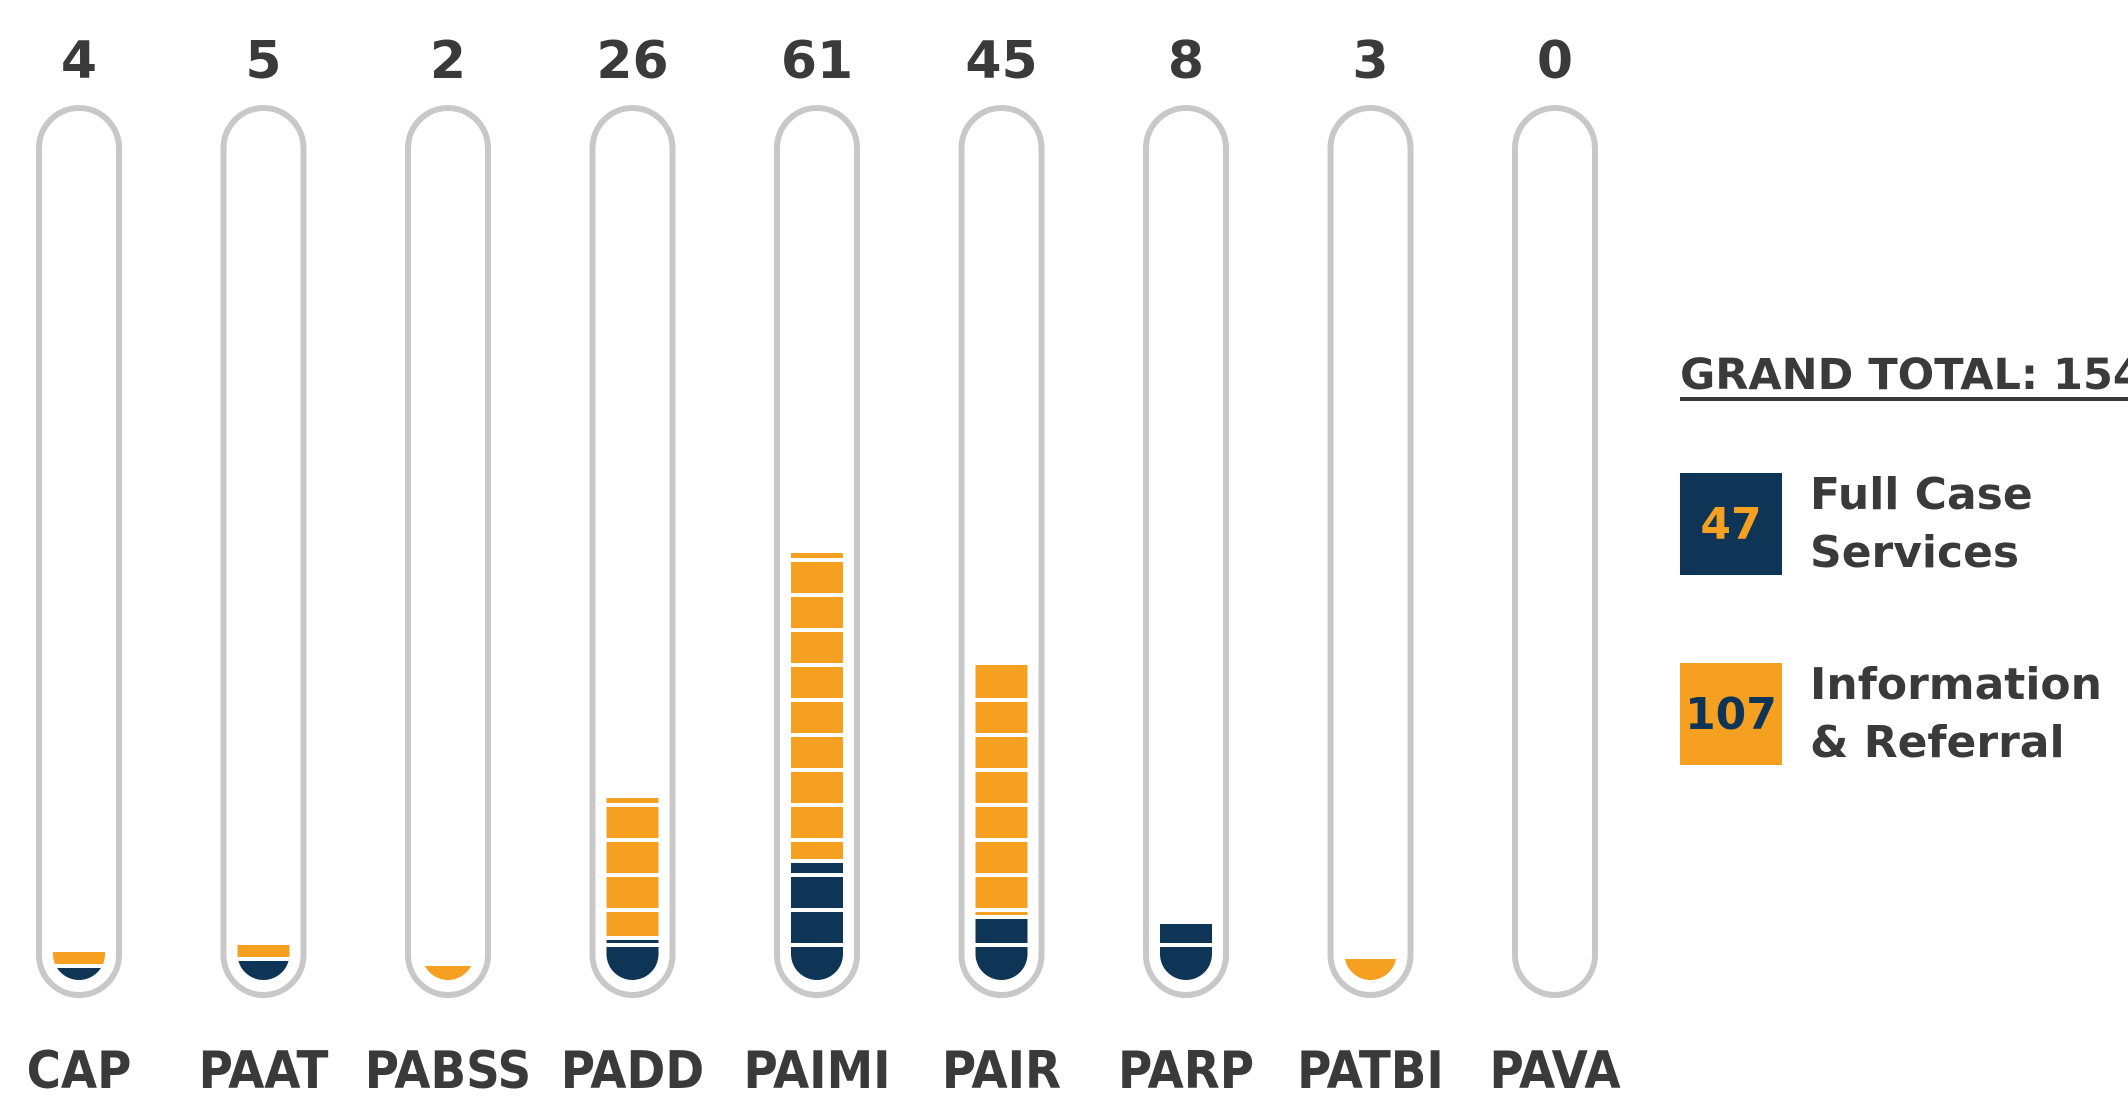  I want to click on info-referral-swatch: 107, so click(1731, 714).